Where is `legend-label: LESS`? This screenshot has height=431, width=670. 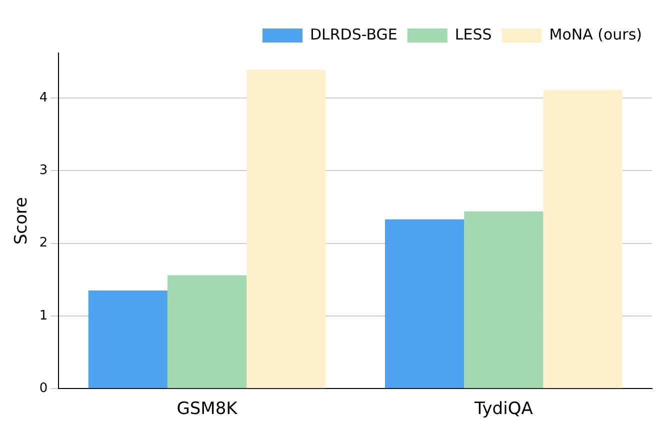 legend-label: LESS is located at coordinates (473, 34).